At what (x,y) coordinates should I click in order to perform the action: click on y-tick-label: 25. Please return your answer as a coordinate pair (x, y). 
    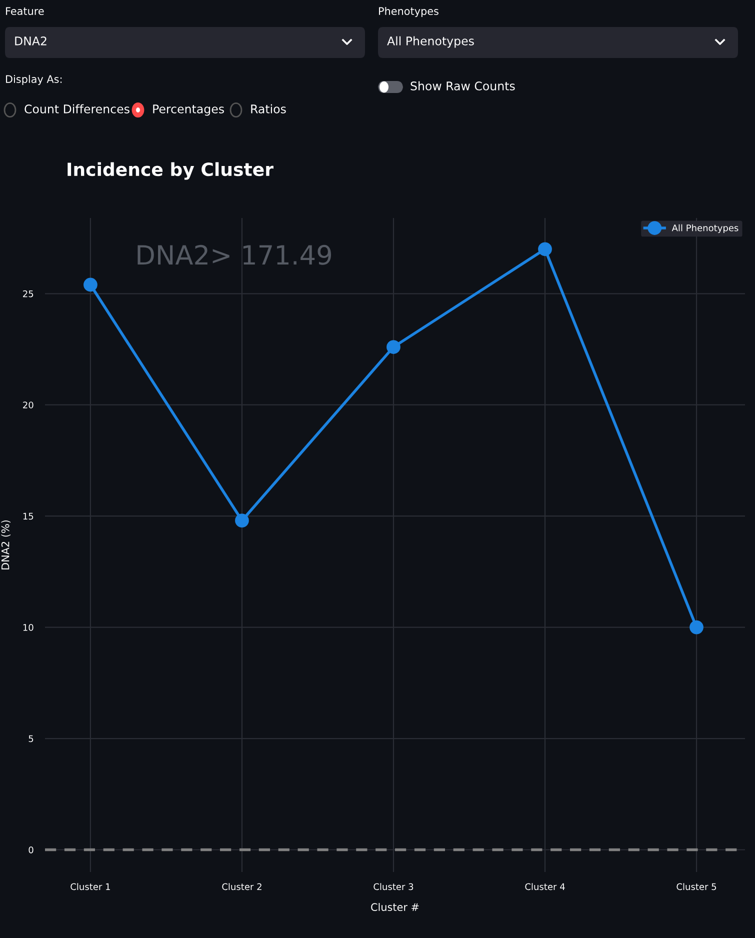
    Looking at the image, I should click on (28, 294).